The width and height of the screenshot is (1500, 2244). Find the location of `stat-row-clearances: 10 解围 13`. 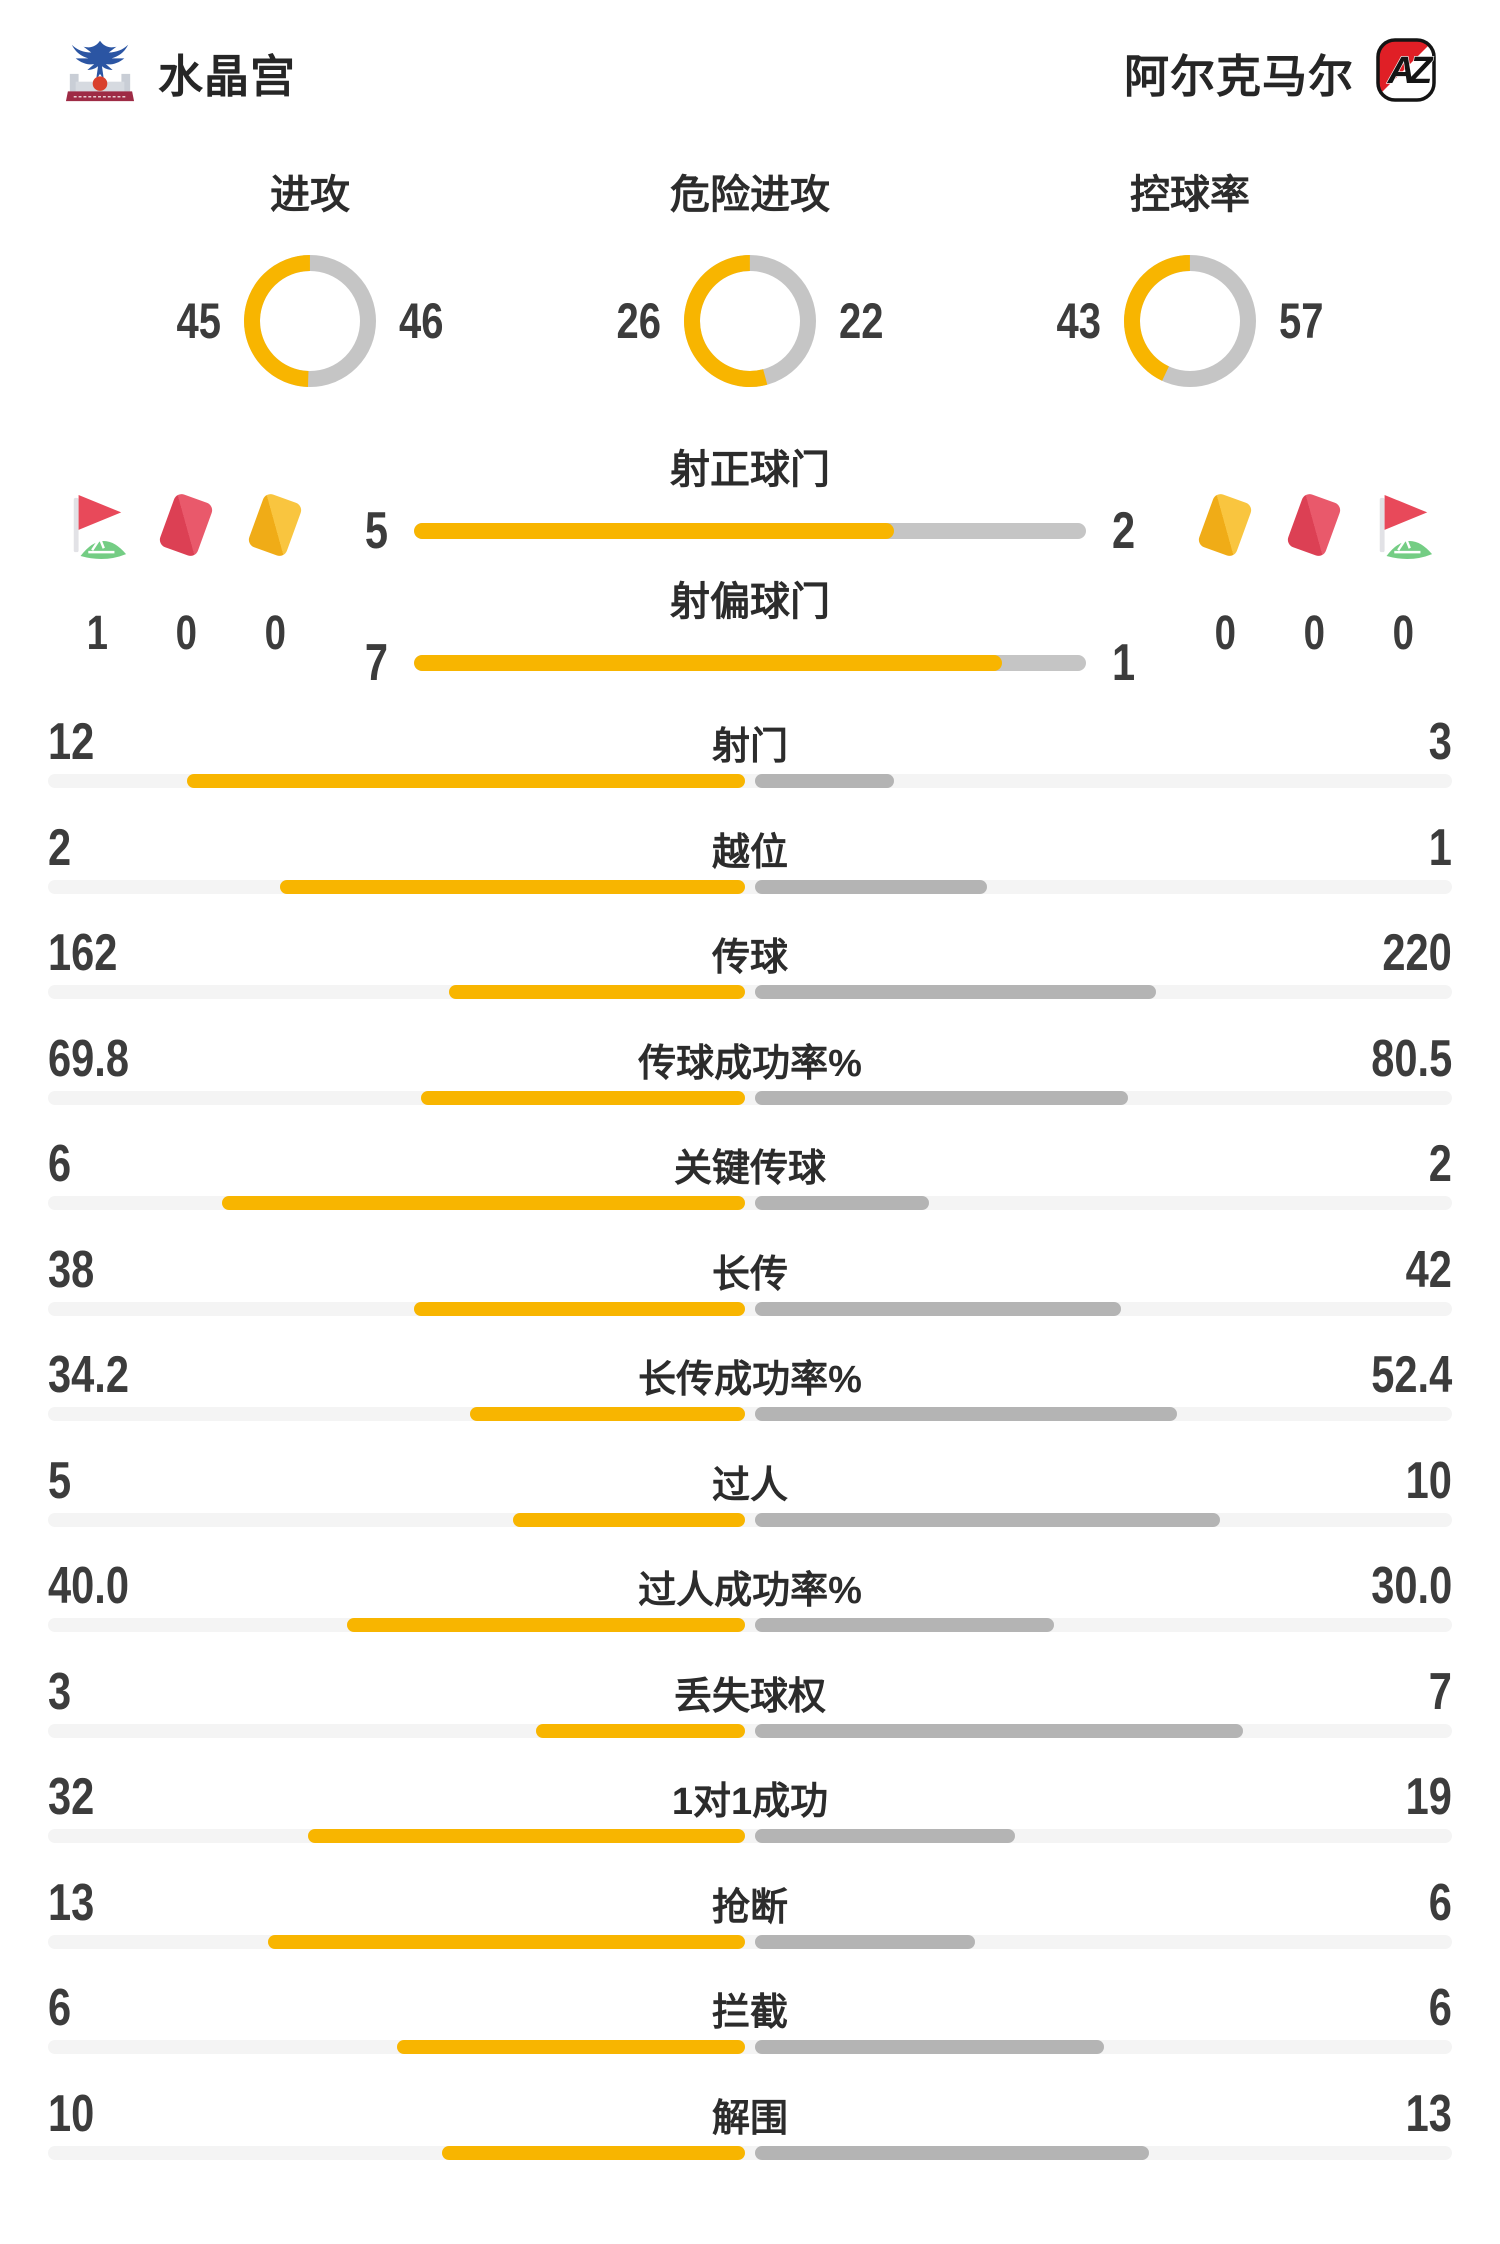

stat-row-clearances: 10 解围 13 is located at coordinates (750, 2127).